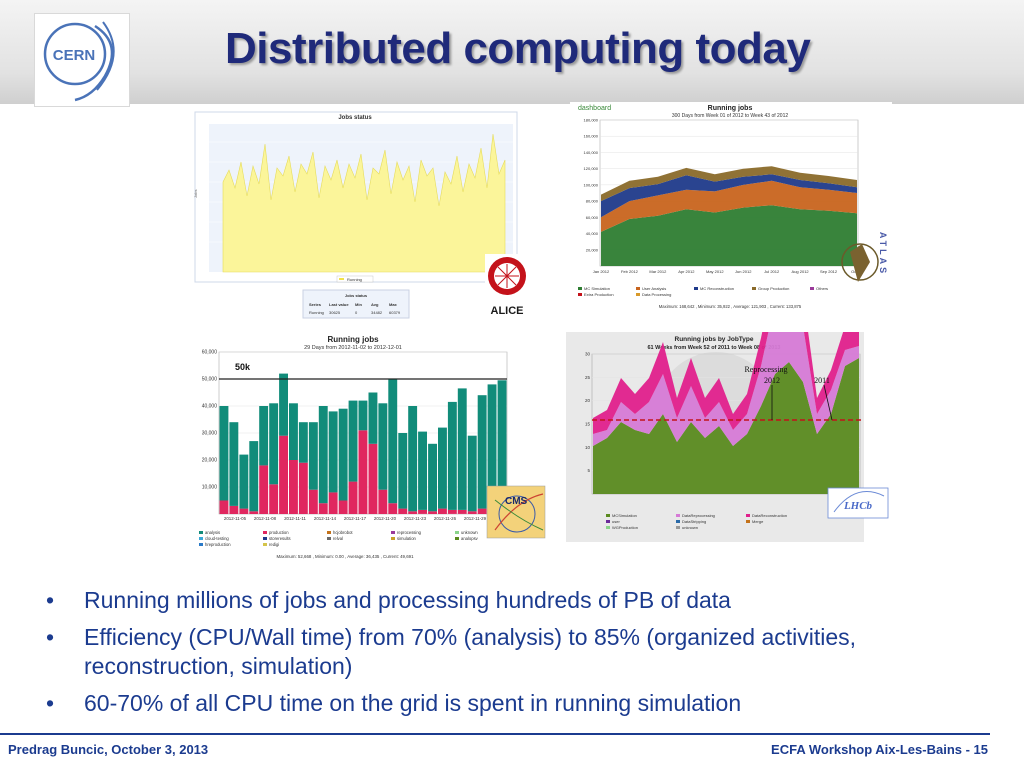  What do you see at coordinates (658, 271) in the screenshot?
I see `atlas-xtick-label: Mar 2012` at bounding box center [658, 271].